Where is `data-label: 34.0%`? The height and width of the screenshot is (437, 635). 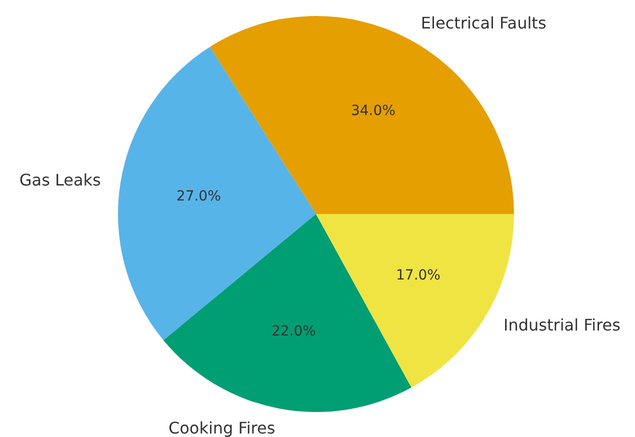 data-label: 34.0% is located at coordinates (373, 110).